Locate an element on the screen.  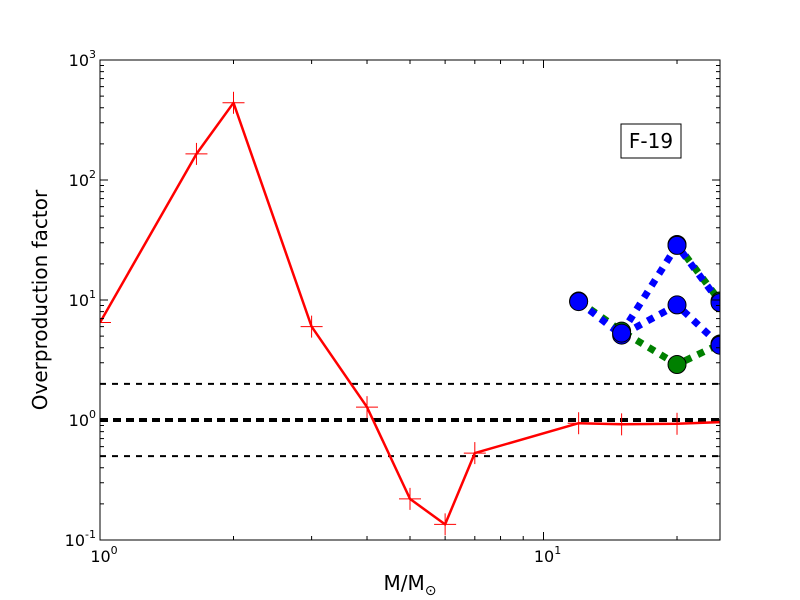
series-2-line is located at coordinates (697, 273).